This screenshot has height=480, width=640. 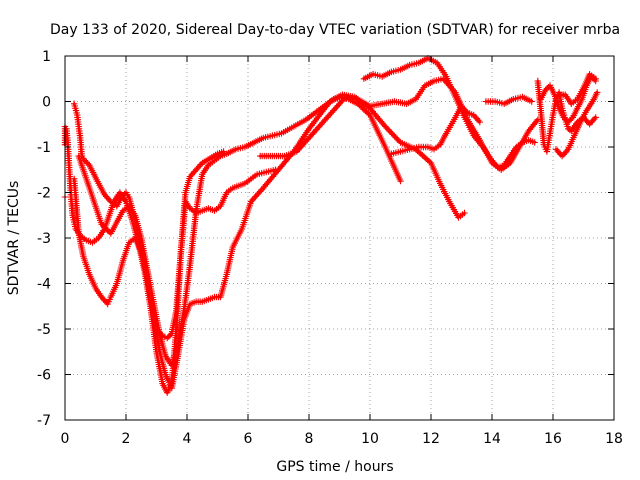 I want to click on y-tick-label: -3, so click(x=44, y=239).